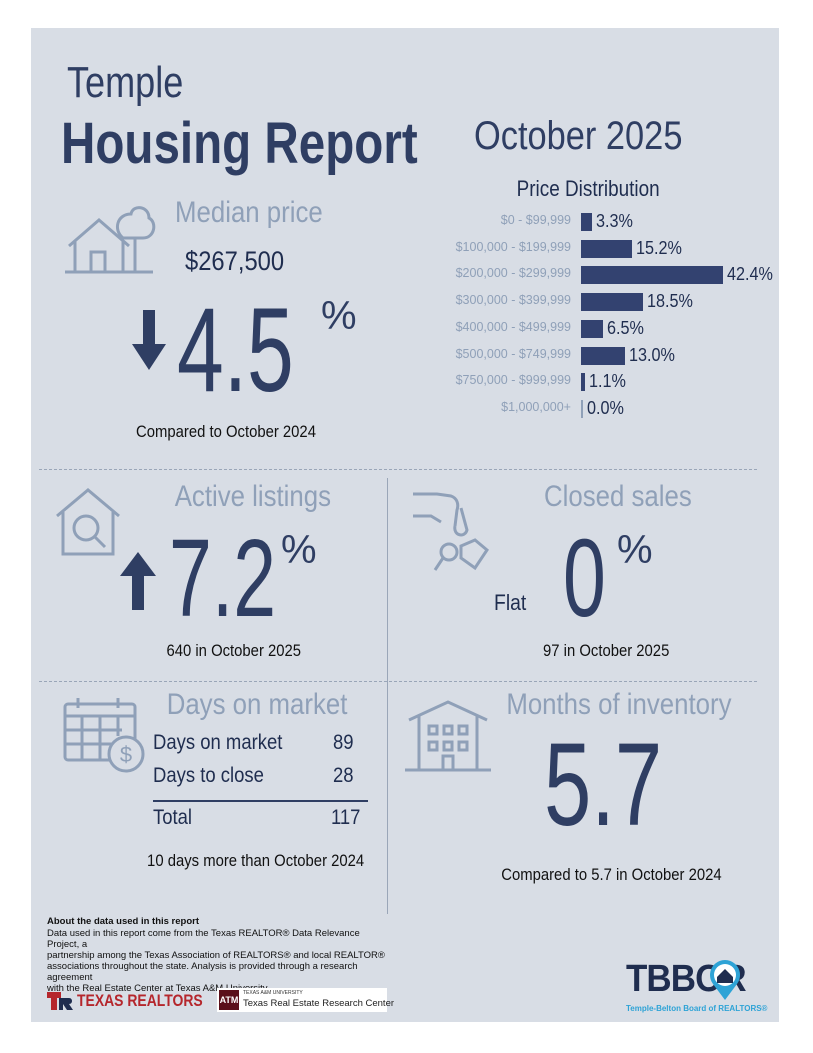 This screenshot has height=1053, width=813. I want to click on closed-sales-note: 97 in October 2025, so click(606, 651).